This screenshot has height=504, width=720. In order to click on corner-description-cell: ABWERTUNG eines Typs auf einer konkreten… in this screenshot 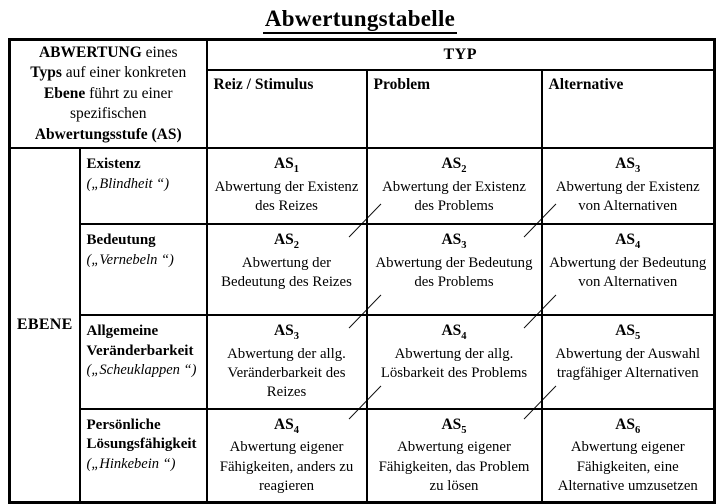, I will do `click(108, 94)`.